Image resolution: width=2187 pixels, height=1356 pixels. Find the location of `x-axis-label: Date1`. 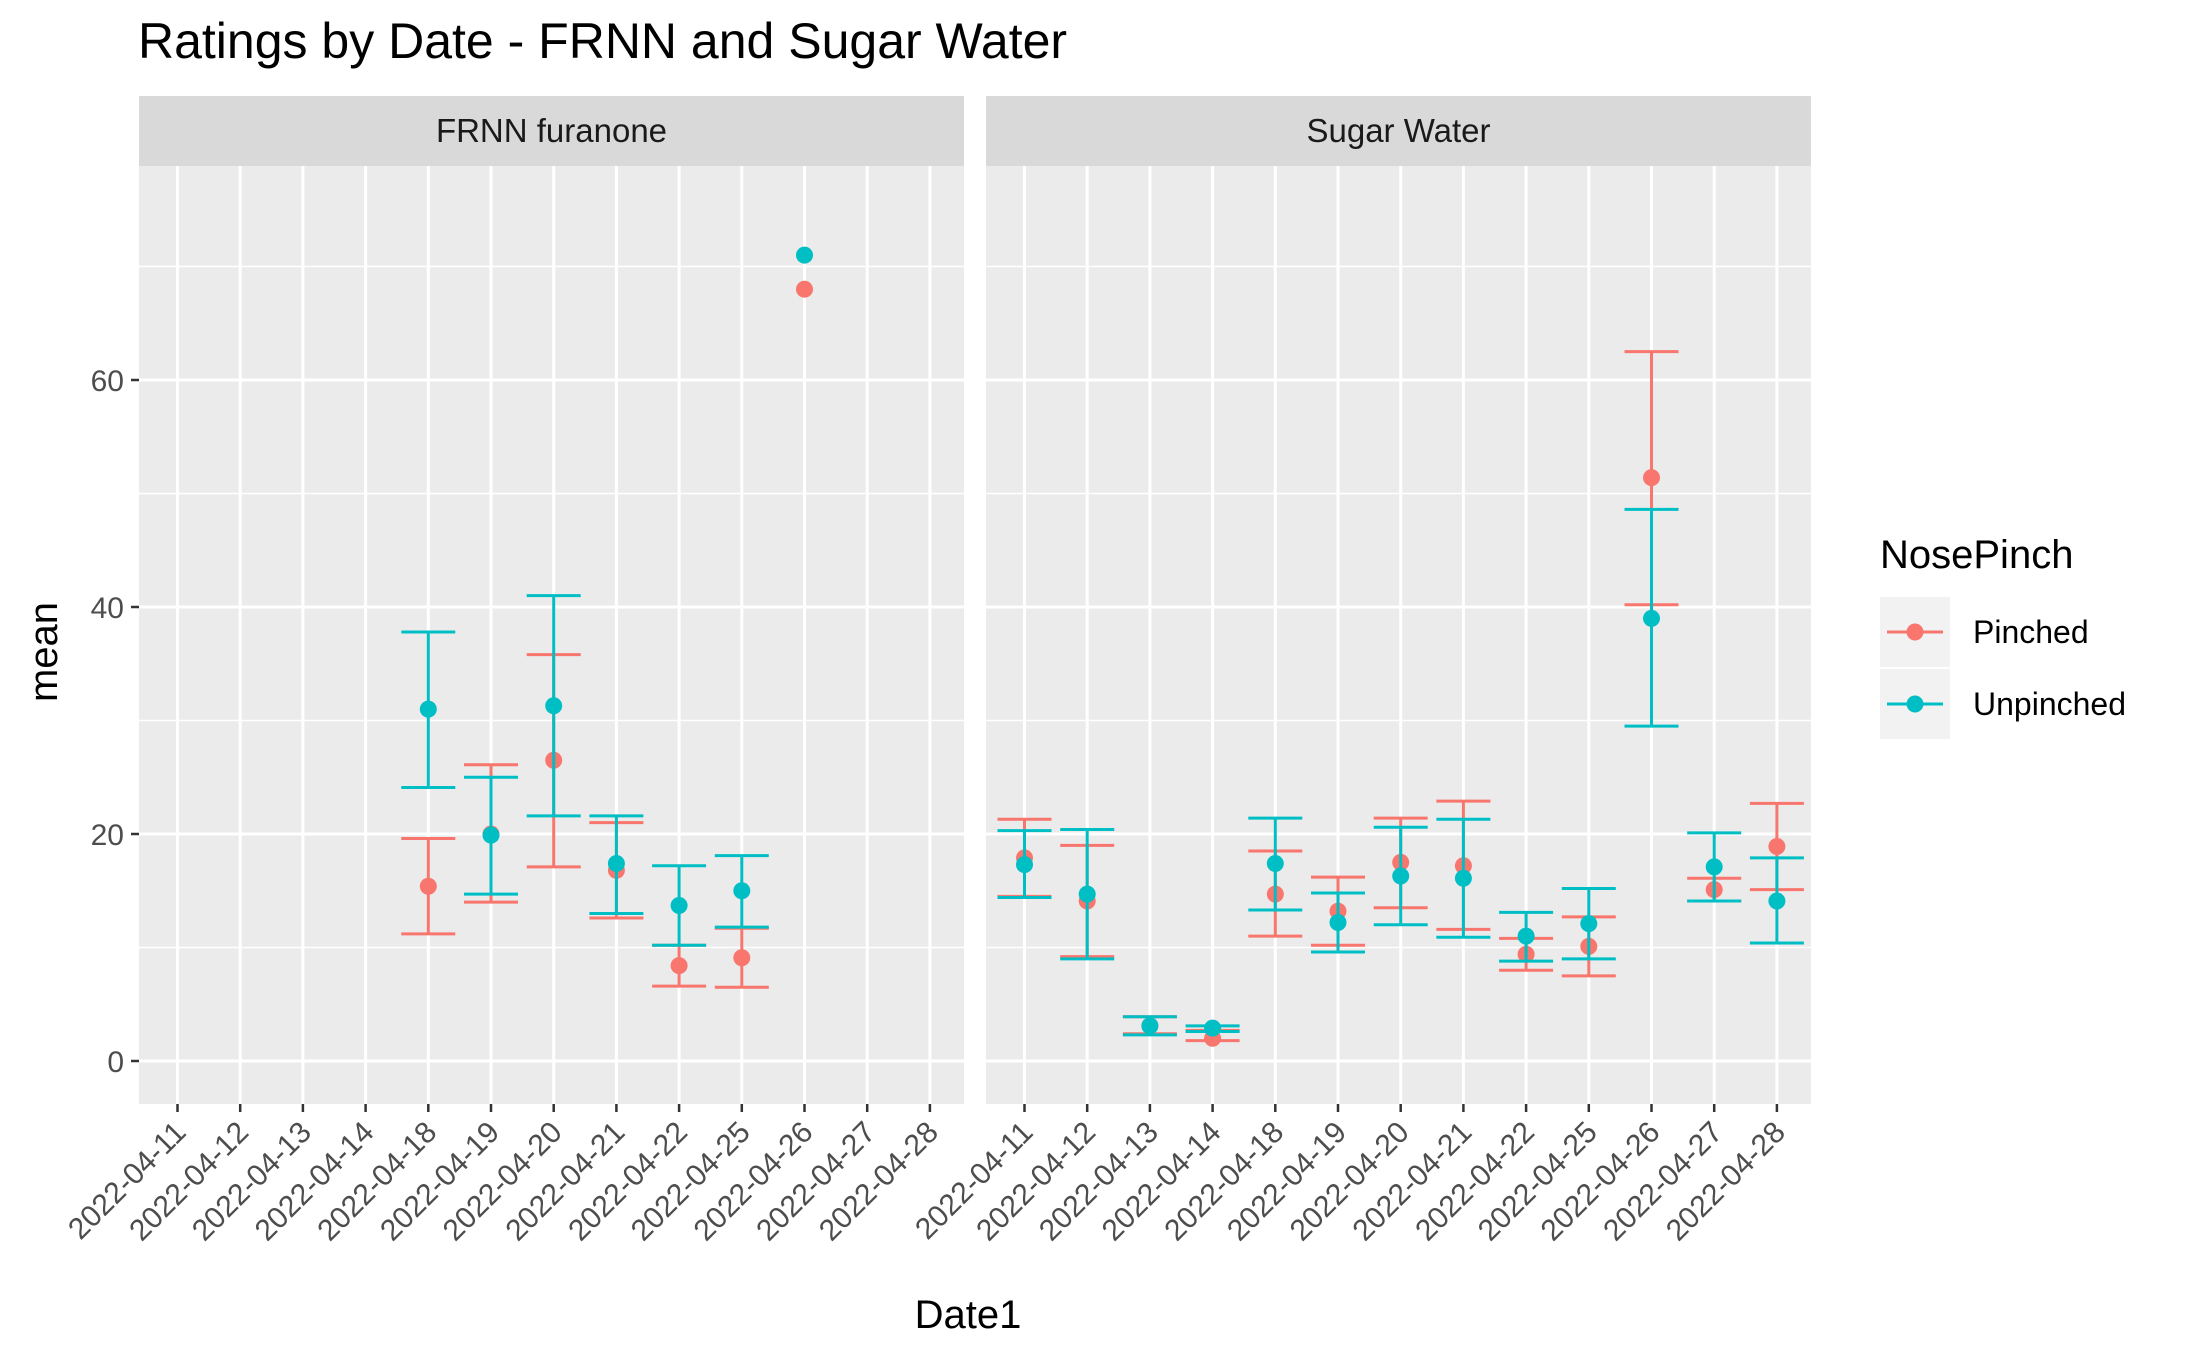

x-axis-label: Date1 is located at coordinates (968, 1315).